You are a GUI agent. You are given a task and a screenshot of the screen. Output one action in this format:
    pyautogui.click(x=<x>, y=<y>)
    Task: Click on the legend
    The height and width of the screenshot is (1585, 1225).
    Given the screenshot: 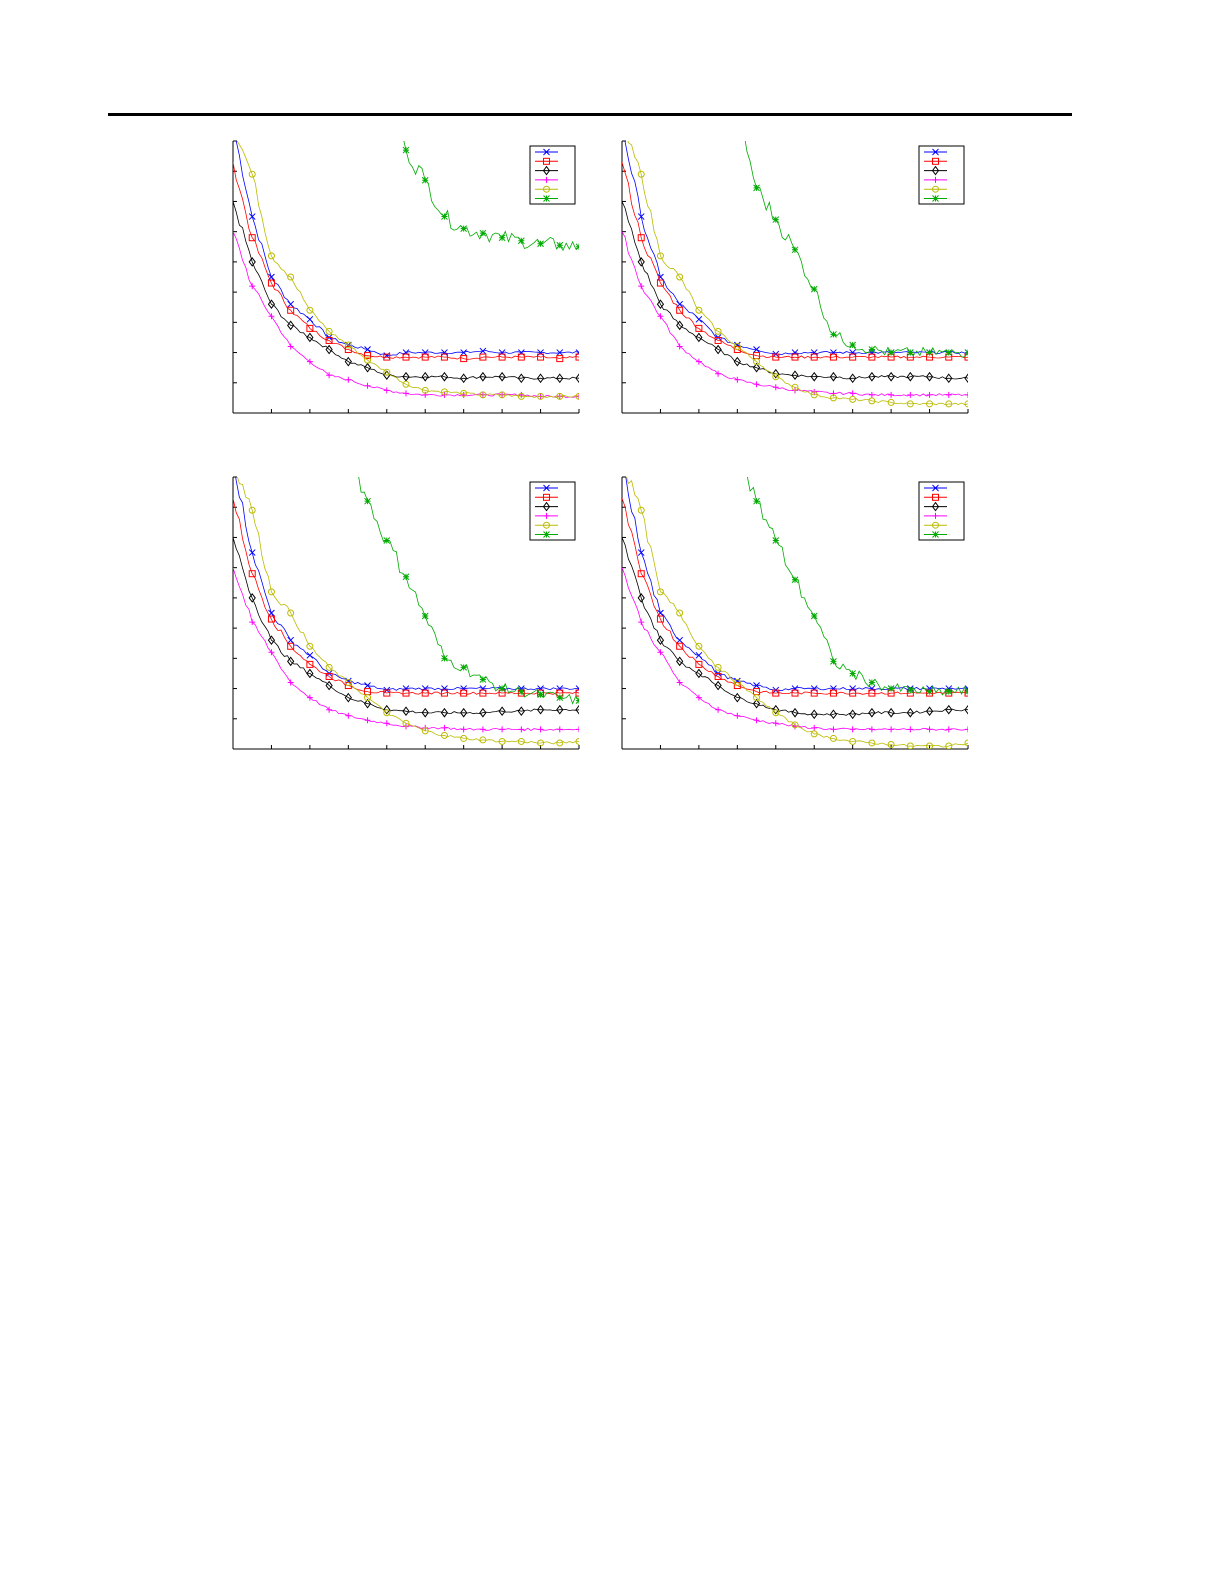 What is the action you would take?
    pyautogui.click(x=552, y=511)
    